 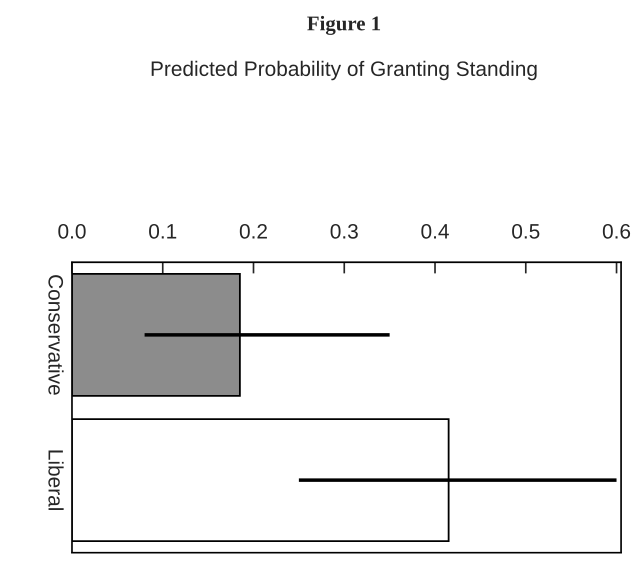 I want to click on x-tick-label: 0.4, so click(x=435, y=231).